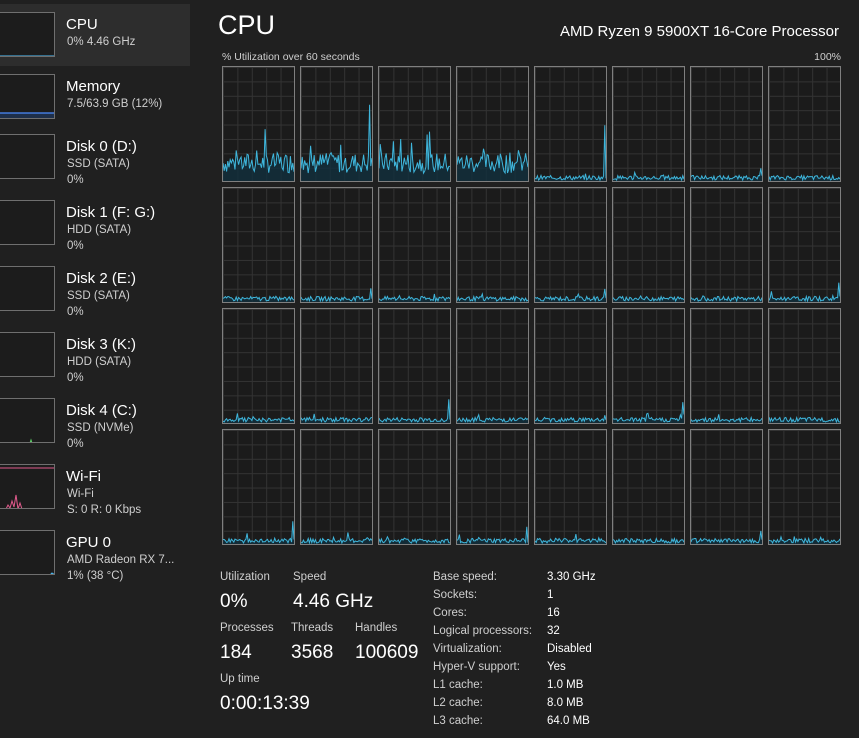 The image size is (859, 738). Describe the element at coordinates (95, 35) in the screenshot. I see `sidebar-item-cpu: CPU 0% 4.46 GHz` at that location.